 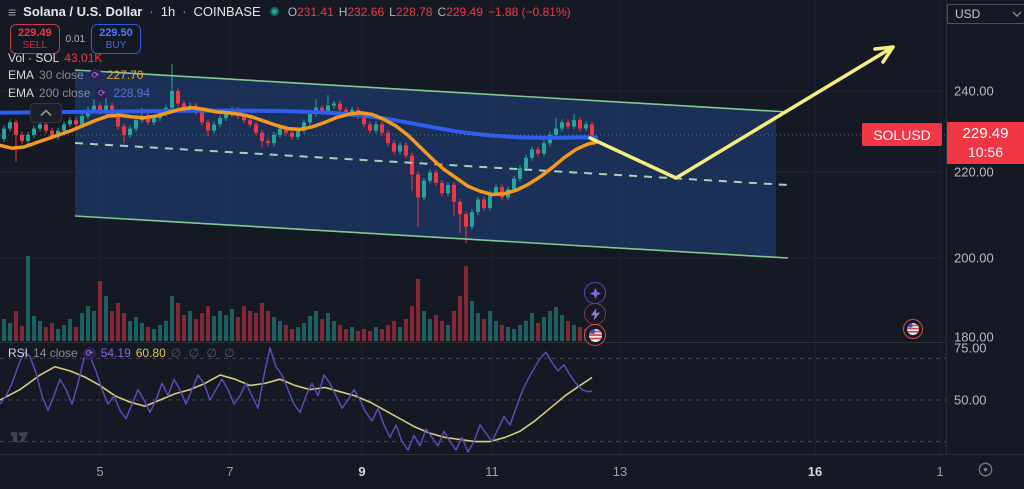 What do you see at coordinates (974, 91) in the screenshot?
I see `price-axis-label: 240.00` at bounding box center [974, 91].